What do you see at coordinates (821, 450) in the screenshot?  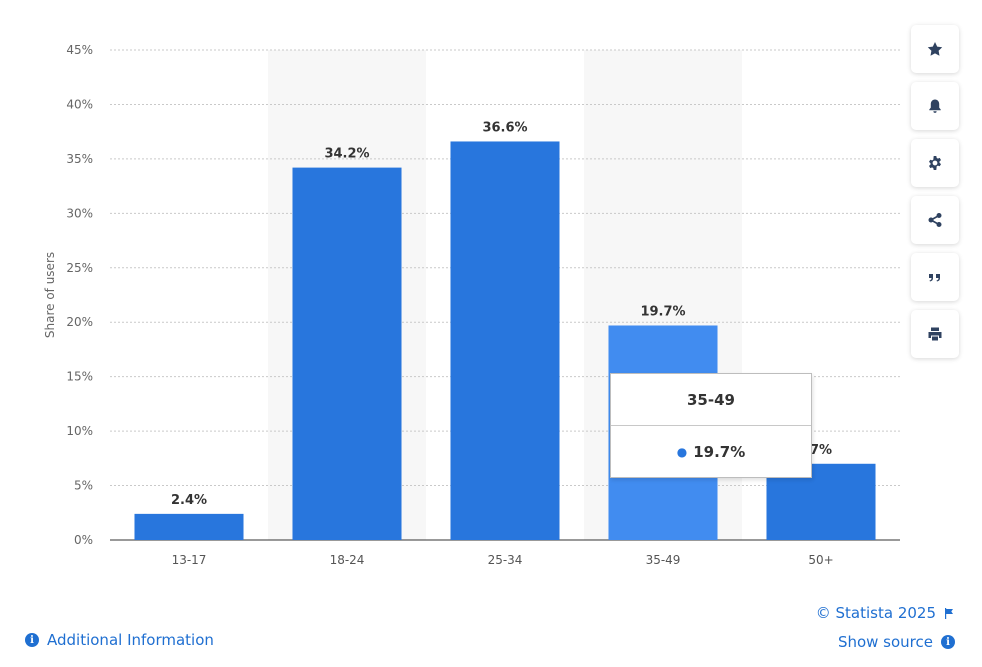 I see `data-label-50+: 7%` at bounding box center [821, 450].